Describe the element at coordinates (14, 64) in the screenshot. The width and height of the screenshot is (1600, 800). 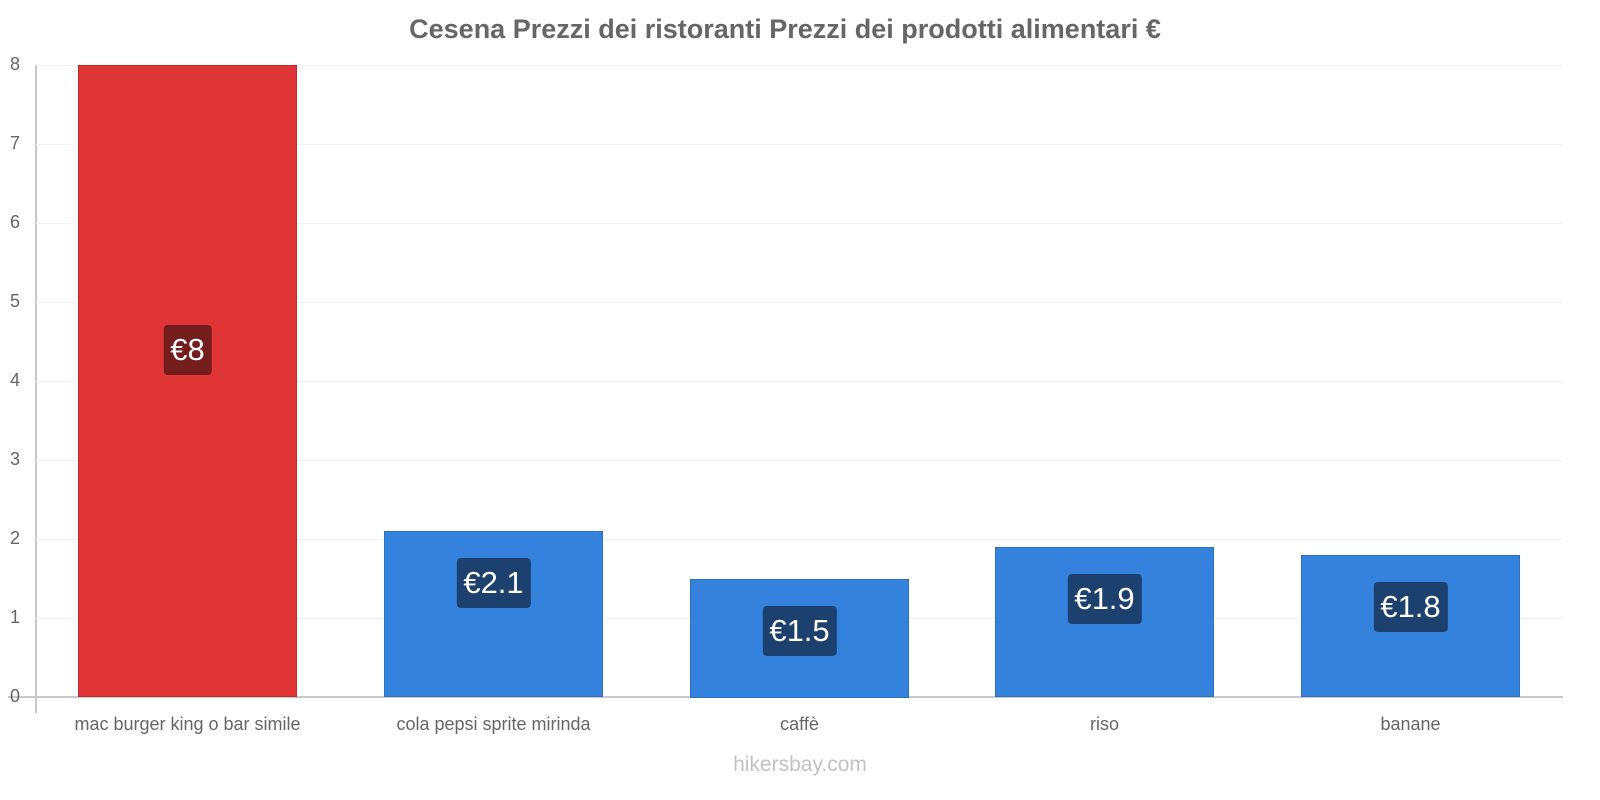
I see `y-tick-label: 8` at that location.